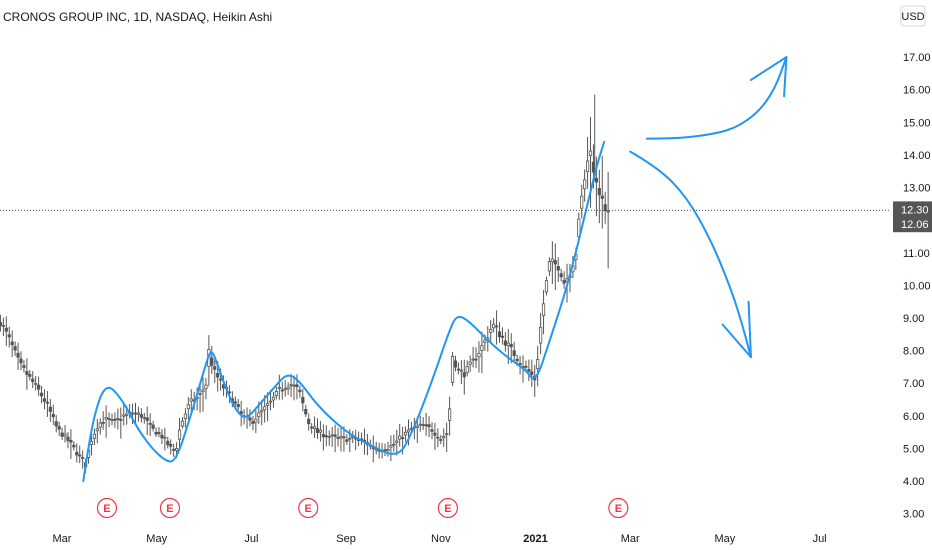 This screenshot has height=550, width=932. I want to click on y-tick-label: 5.00, so click(913, 449).